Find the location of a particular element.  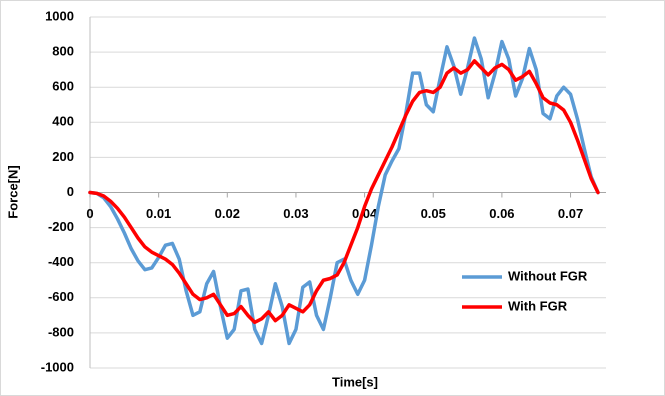

y-tick-label: 200 is located at coordinates (63, 156).